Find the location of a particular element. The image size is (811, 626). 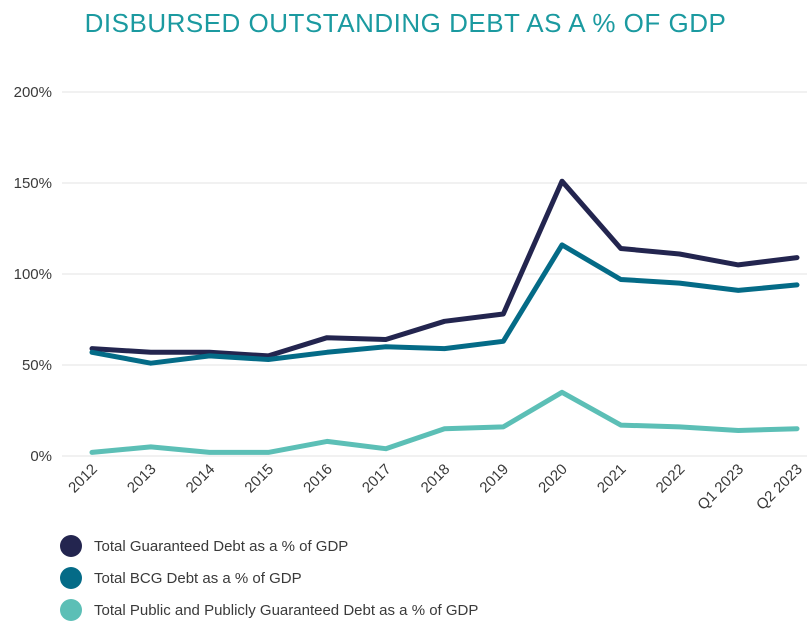

x-tick-label: Q1 2023 is located at coordinates (720, 487).